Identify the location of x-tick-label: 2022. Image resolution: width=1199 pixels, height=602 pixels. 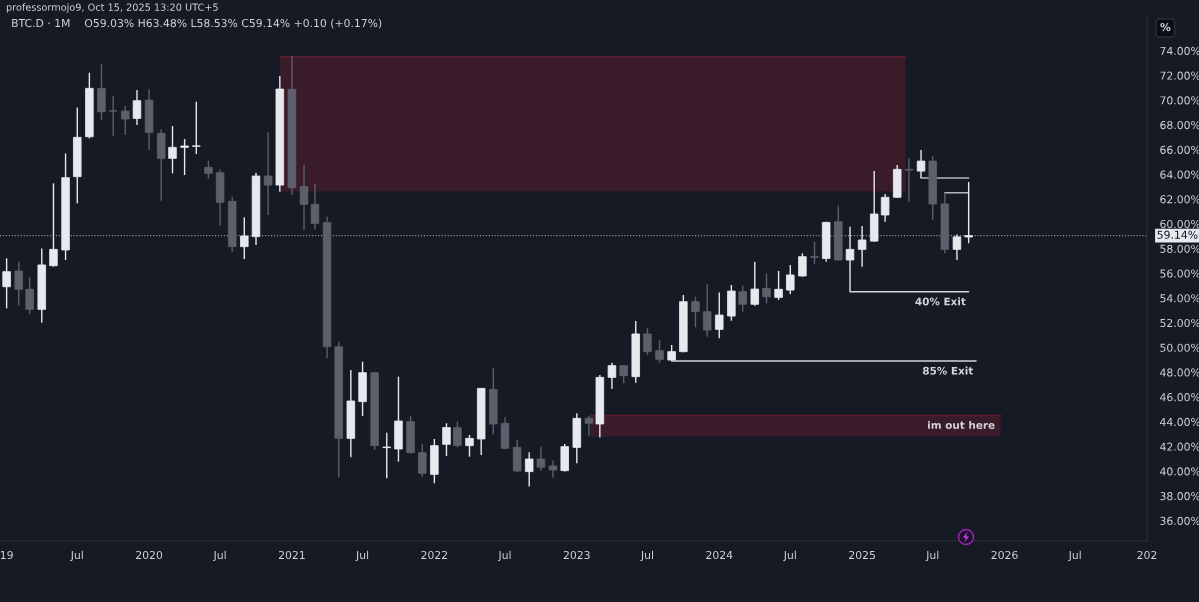
(434, 555).